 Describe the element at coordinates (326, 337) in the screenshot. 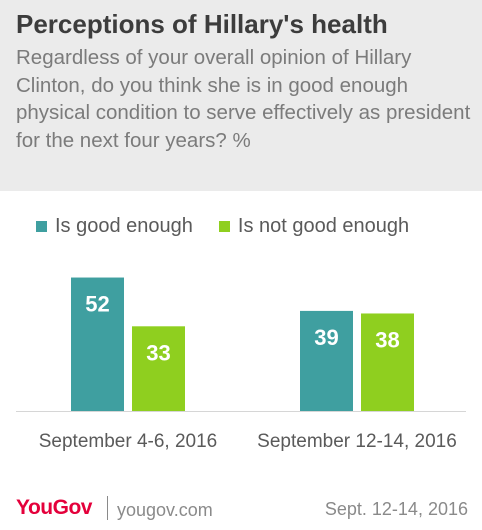

I see `data-label-good-2: 39` at that location.